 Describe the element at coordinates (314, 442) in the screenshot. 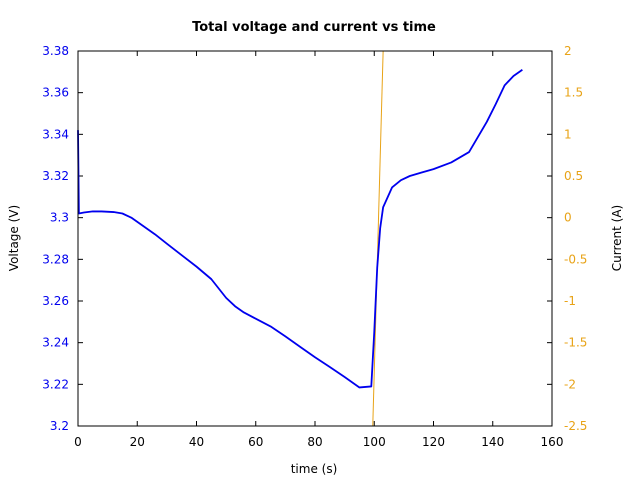

I see `x-tick-label: 80` at that location.